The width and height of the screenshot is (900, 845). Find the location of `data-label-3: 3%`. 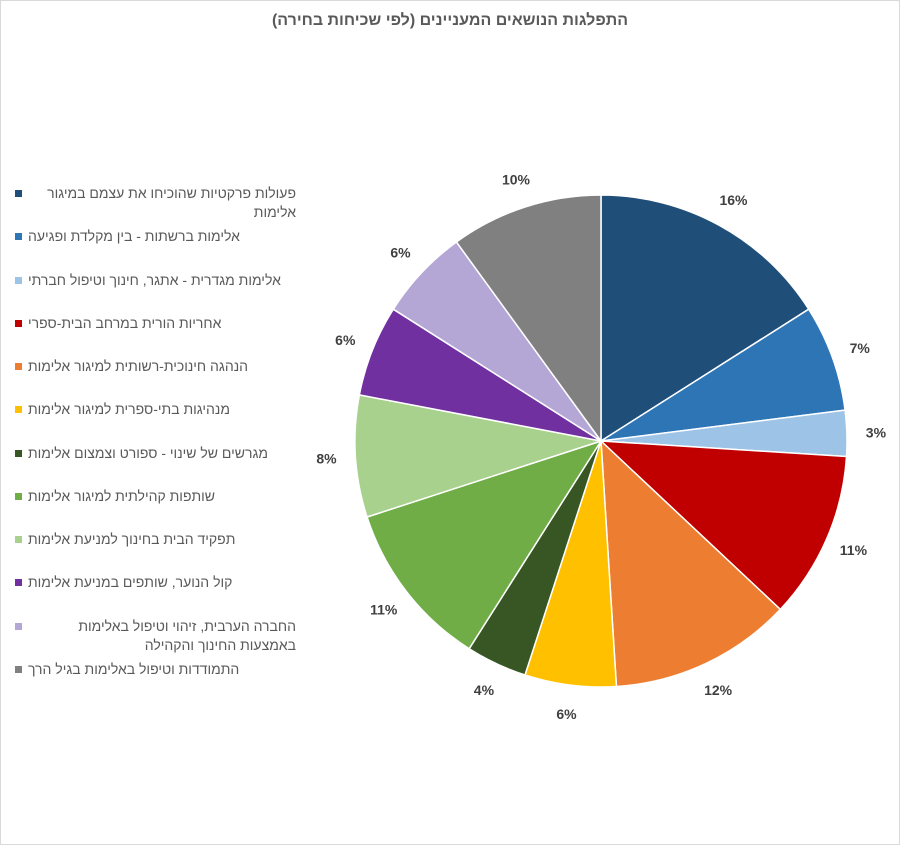

data-label-3: 3% is located at coordinates (876, 432).